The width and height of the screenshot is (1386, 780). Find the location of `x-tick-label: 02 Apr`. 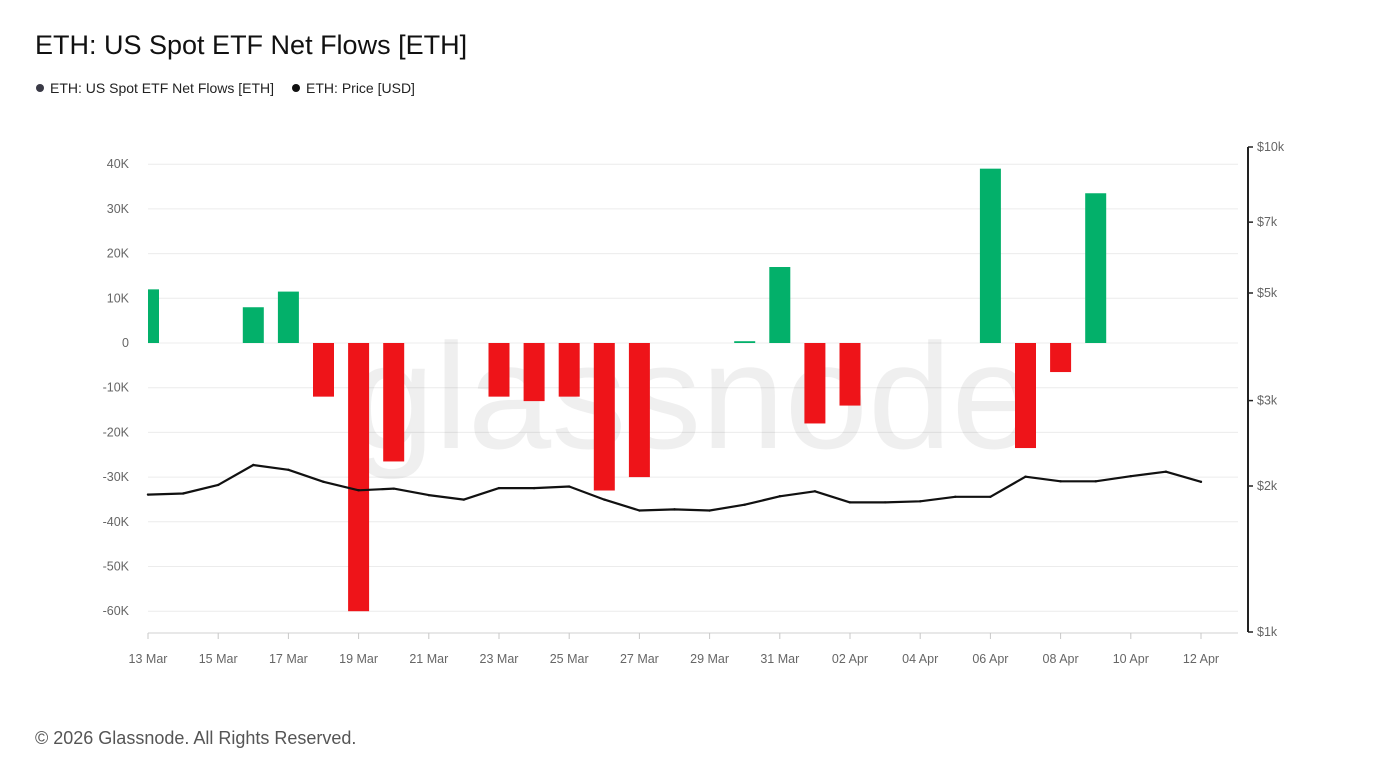

x-tick-label: 02 Apr is located at coordinates (850, 659).